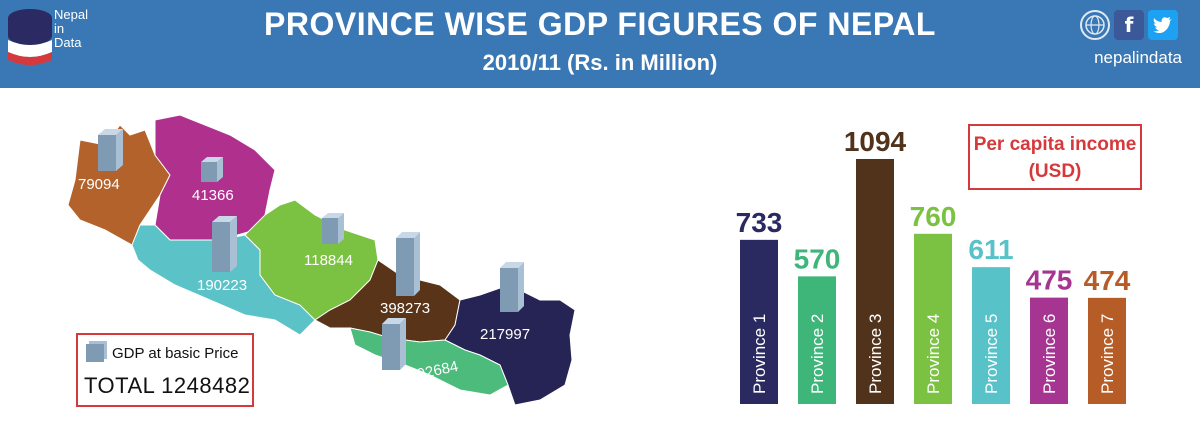  What do you see at coordinates (817, 258) in the screenshot?
I see `bar-value-2: 570` at bounding box center [817, 258].